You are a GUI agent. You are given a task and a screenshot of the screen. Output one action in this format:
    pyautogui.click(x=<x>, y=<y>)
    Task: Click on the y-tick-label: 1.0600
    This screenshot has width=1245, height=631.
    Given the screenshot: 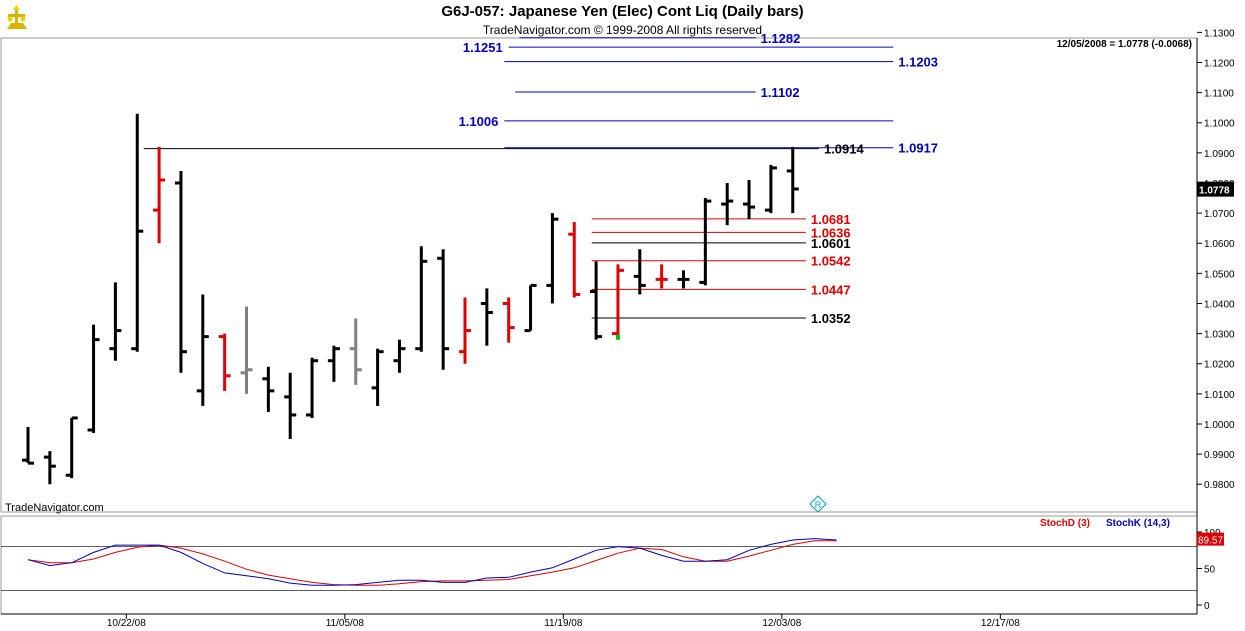 What is the action you would take?
    pyautogui.click(x=1219, y=244)
    